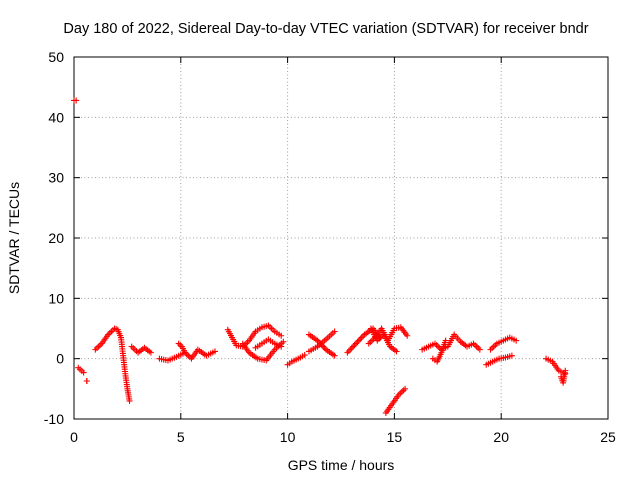 The height and width of the screenshot is (480, 640). I want to click on y-tick-labels: -10 0 10 20 30 40 50, so click(54, 238).